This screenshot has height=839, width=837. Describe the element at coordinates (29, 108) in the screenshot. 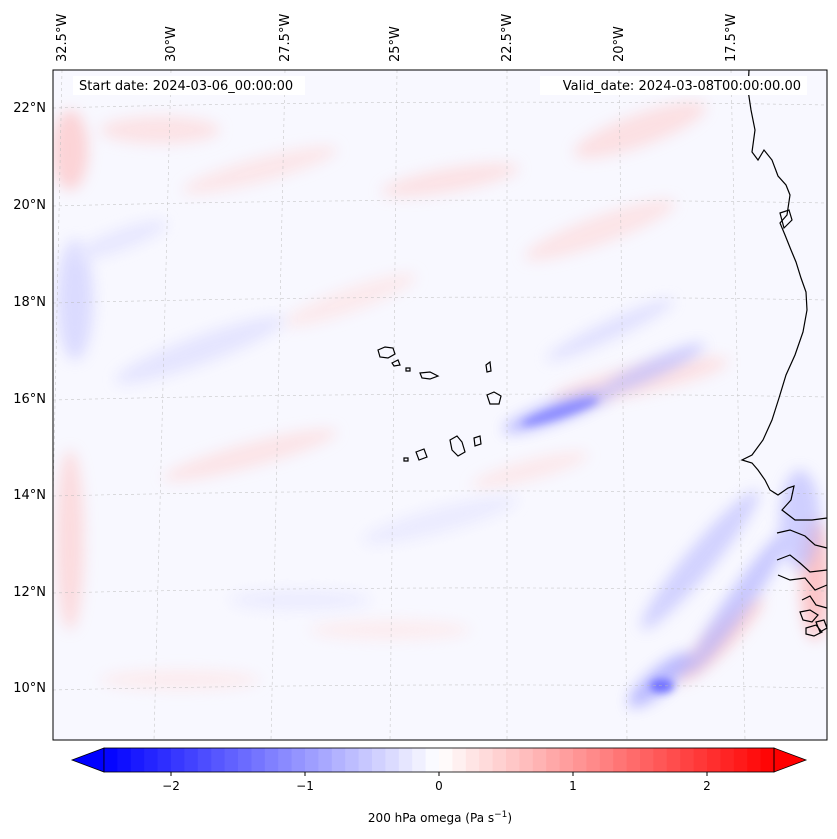

I see `lat-label: 22°N` at that location.